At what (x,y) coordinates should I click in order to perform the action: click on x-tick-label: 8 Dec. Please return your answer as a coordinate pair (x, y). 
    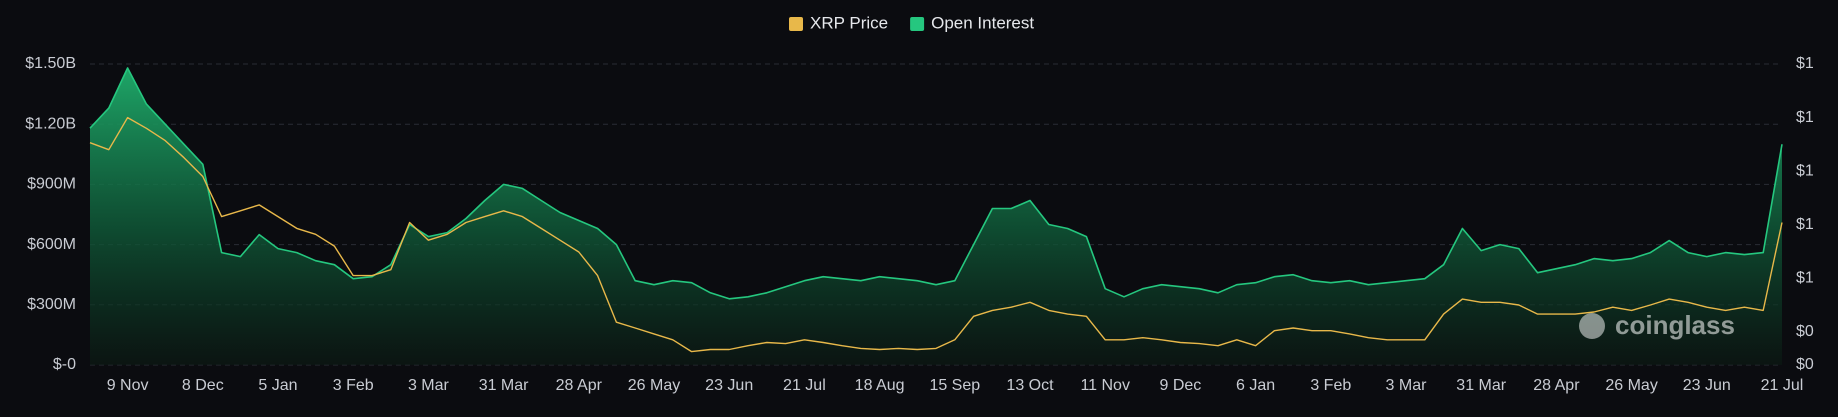
    Looking at the image, I should click on (203, 385).